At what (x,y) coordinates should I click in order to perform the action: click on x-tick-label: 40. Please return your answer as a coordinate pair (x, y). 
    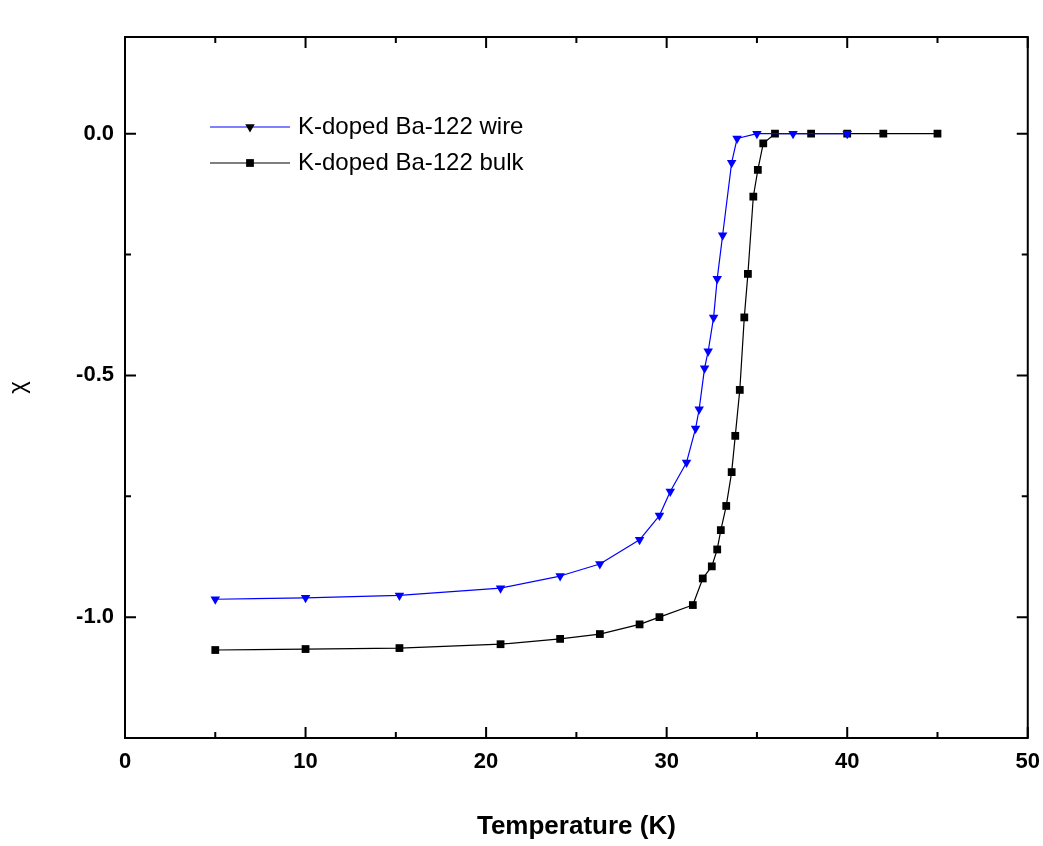
    Looking at the image, I should click on (847, 761).